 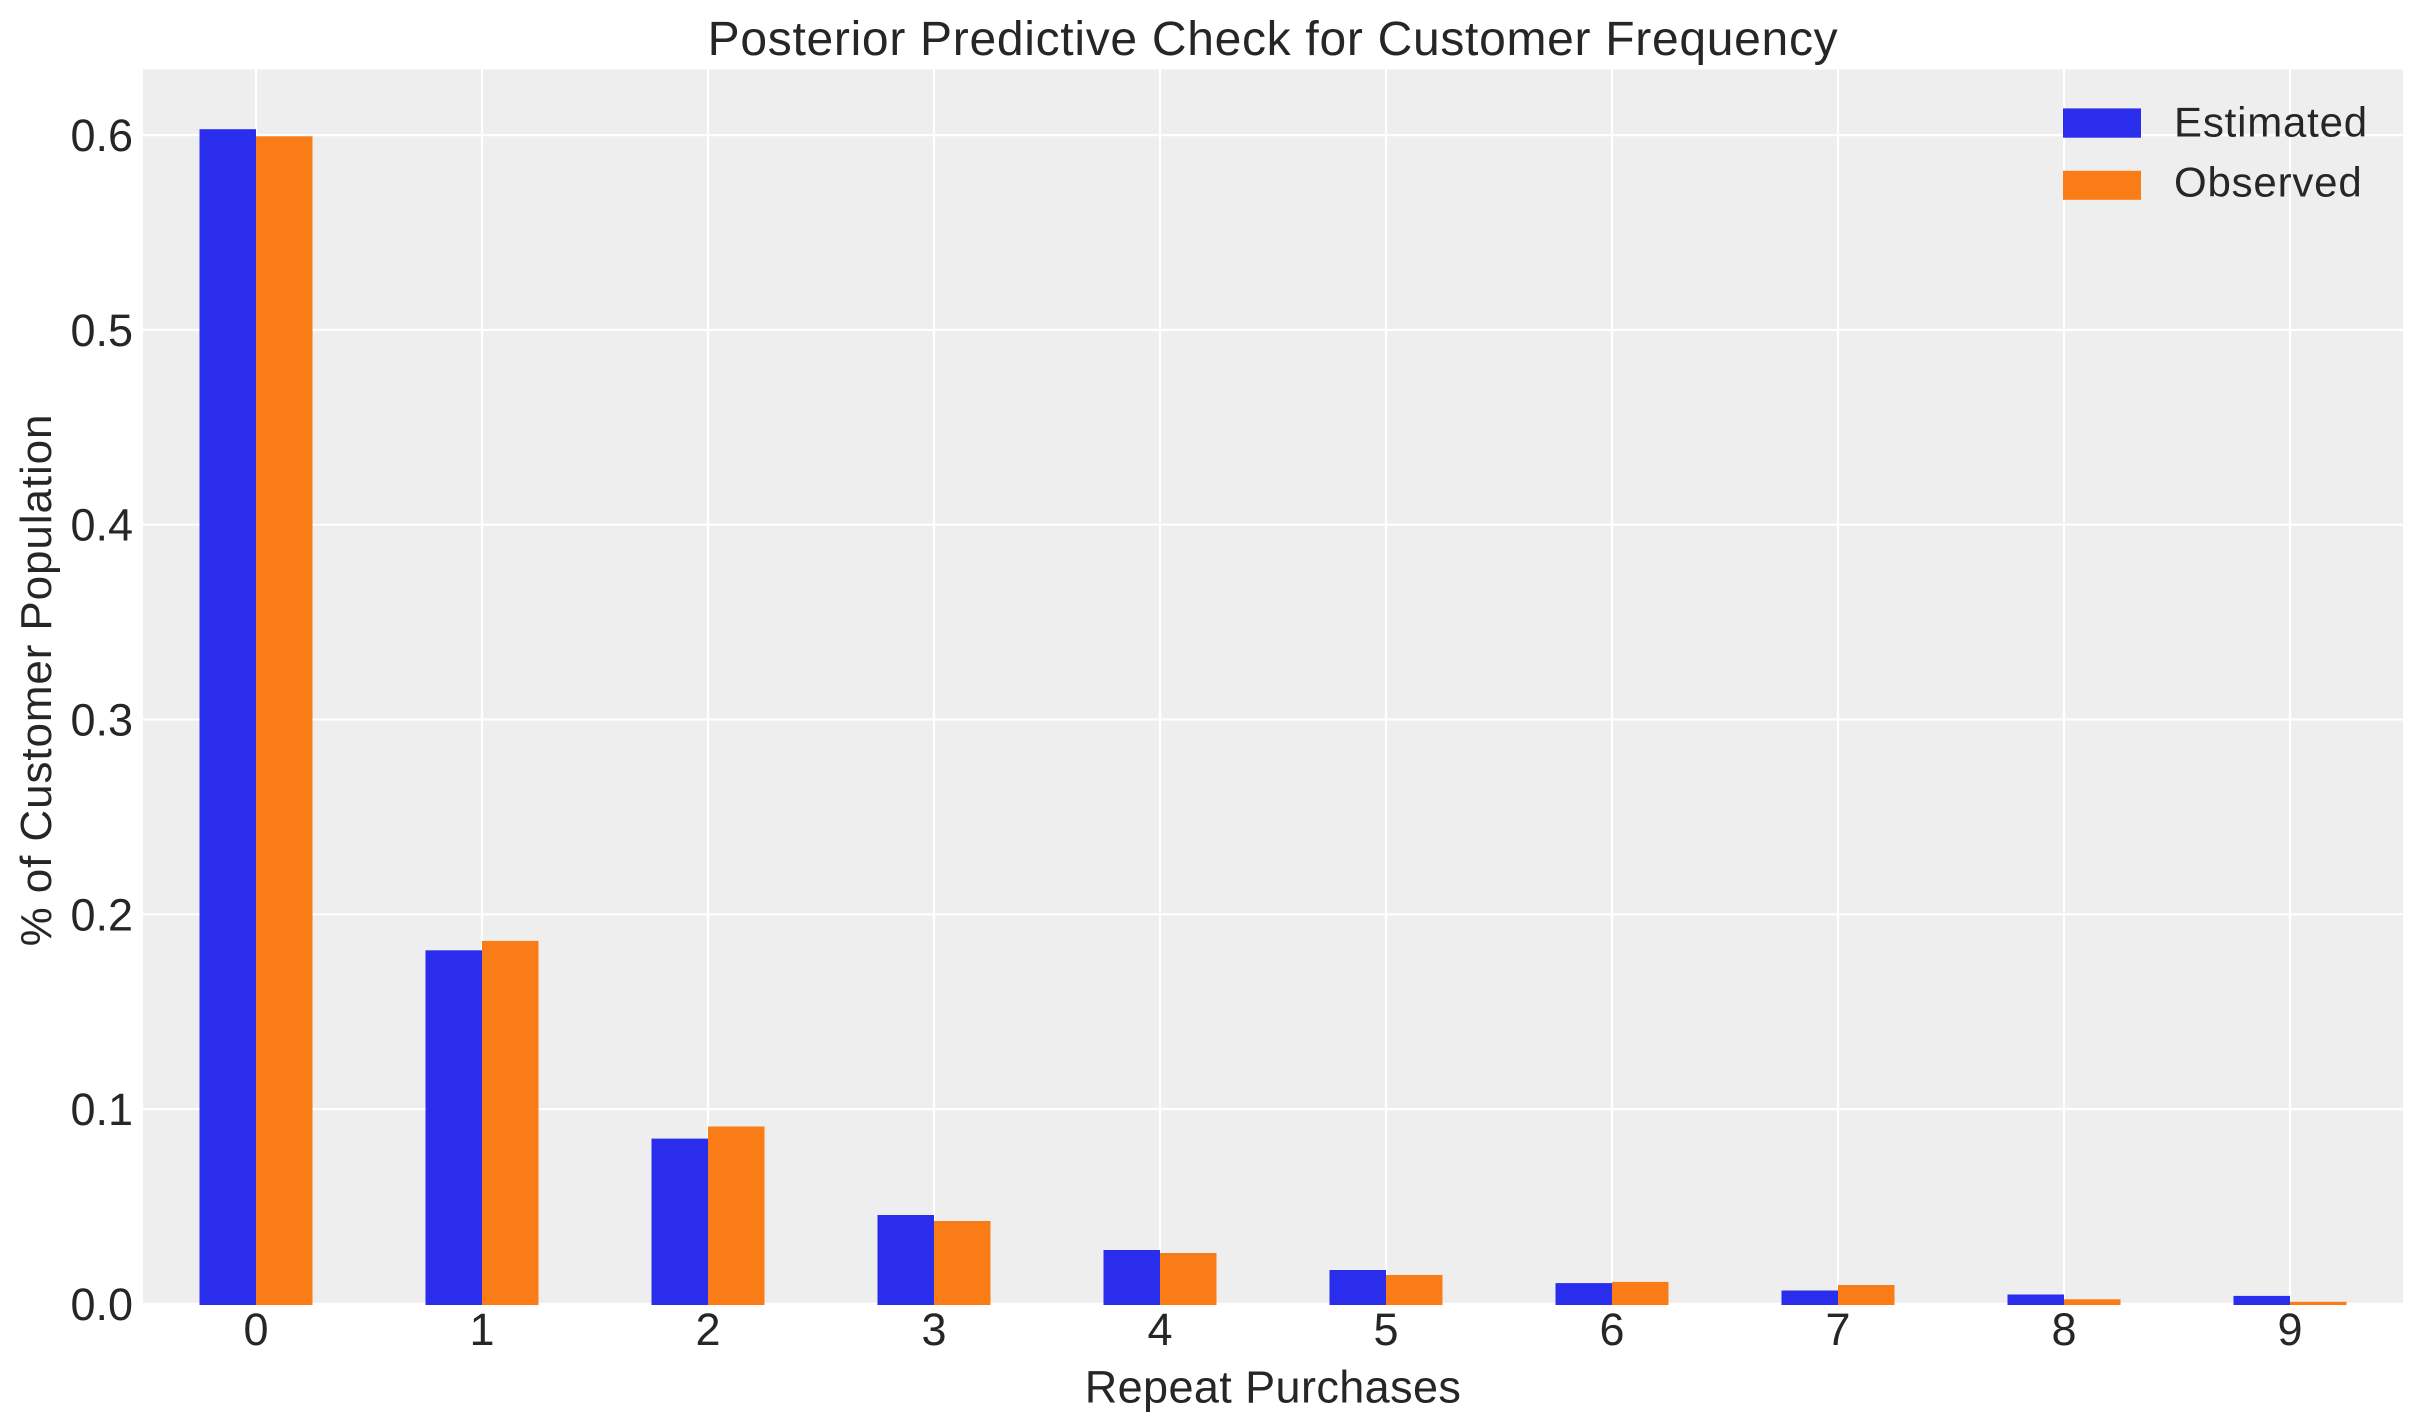 What do you see at coordinates (2063, 1329) in the screenshot?
I see `svg-text: 8` at bounding box center [2063, 1329].